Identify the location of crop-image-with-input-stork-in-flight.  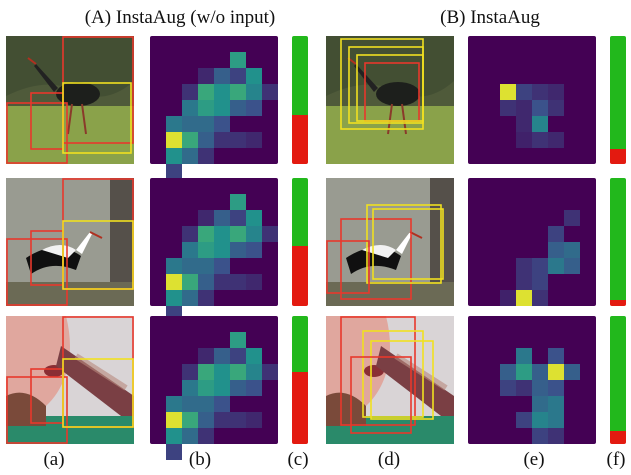
(390, 242).